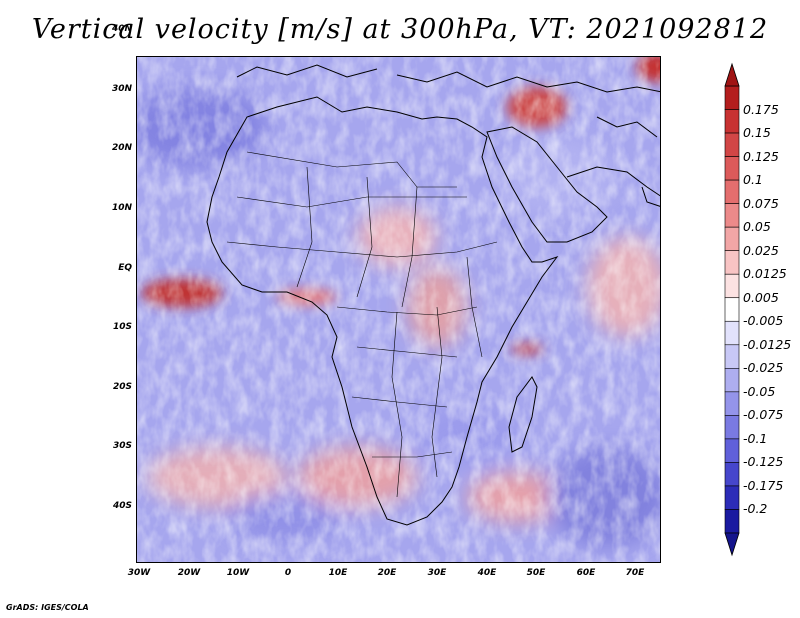  What do you see at coordinates (387, 573) in the screenshot?
I see `lon-tick-label: 20E` at bounding box center [387, 573].